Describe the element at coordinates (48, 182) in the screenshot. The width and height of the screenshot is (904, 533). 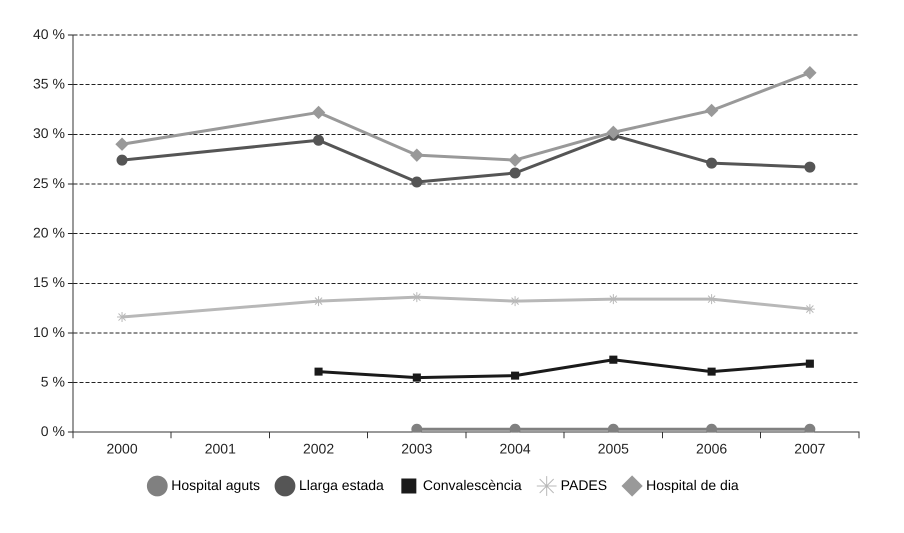
I see `y-tick-label: 25 %` at that location.